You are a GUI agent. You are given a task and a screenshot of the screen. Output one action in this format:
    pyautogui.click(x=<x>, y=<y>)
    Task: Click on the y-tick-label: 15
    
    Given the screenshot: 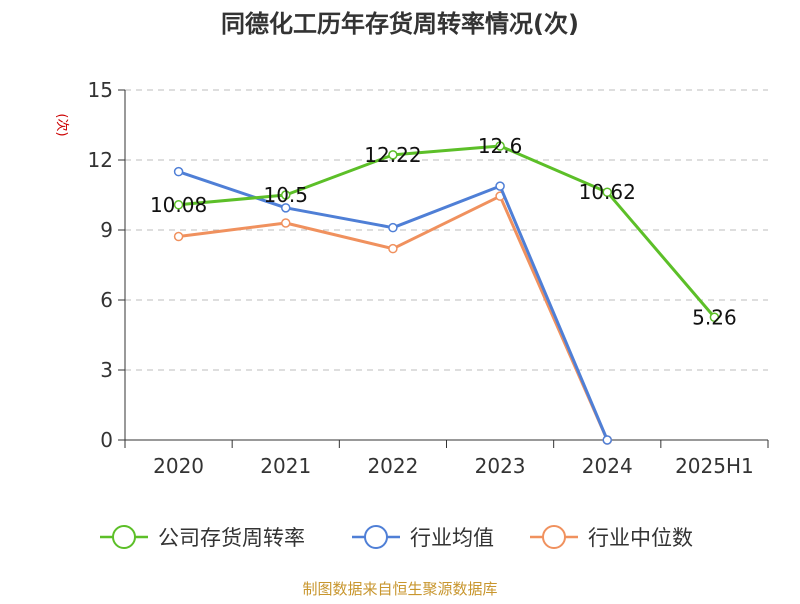 What is the action you would take?
    pyautogui.click(x=100, y=90)
    